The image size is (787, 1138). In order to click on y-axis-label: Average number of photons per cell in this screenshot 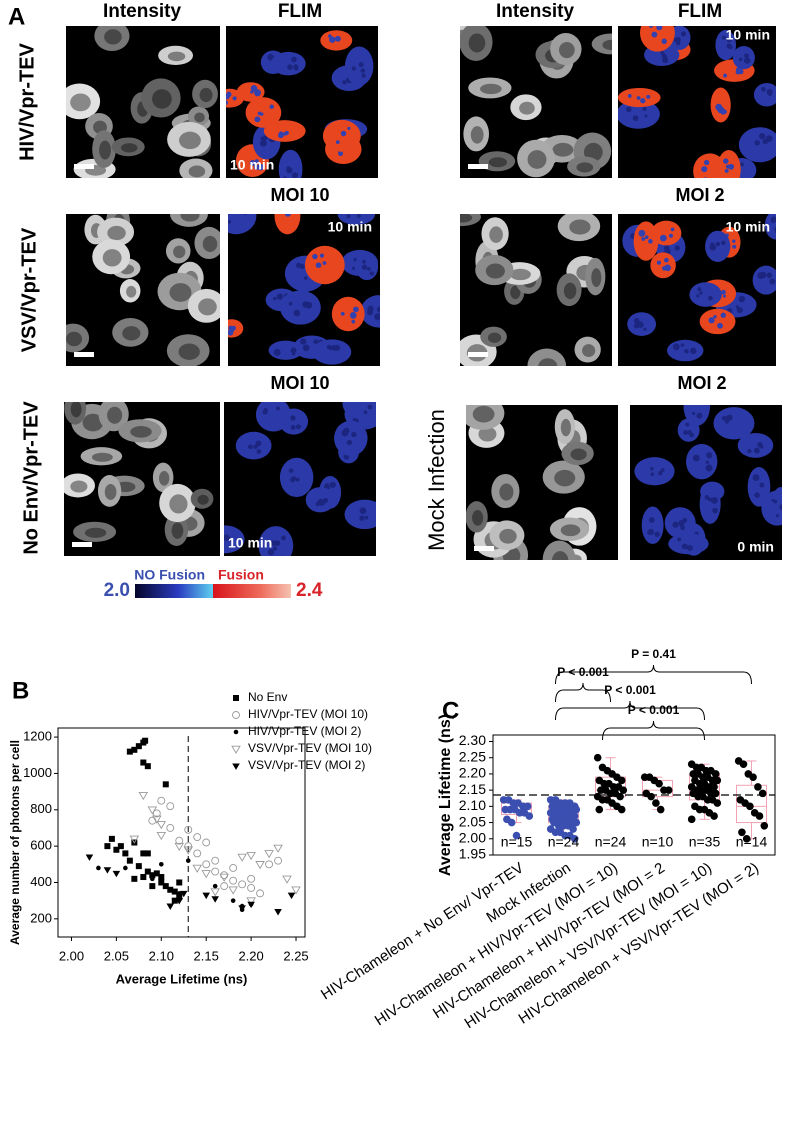, I will do `click(15, 842)`.